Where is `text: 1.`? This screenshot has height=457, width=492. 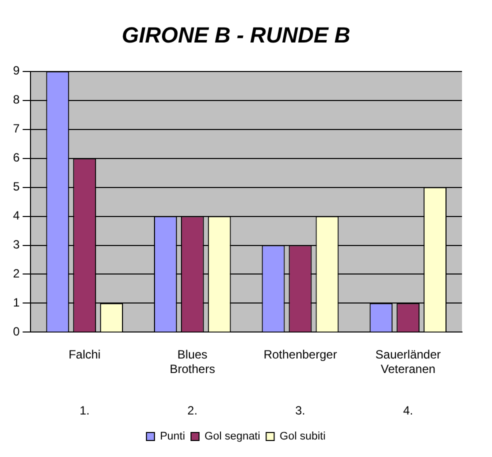
text: 1. is located at coordinates (85, 410).